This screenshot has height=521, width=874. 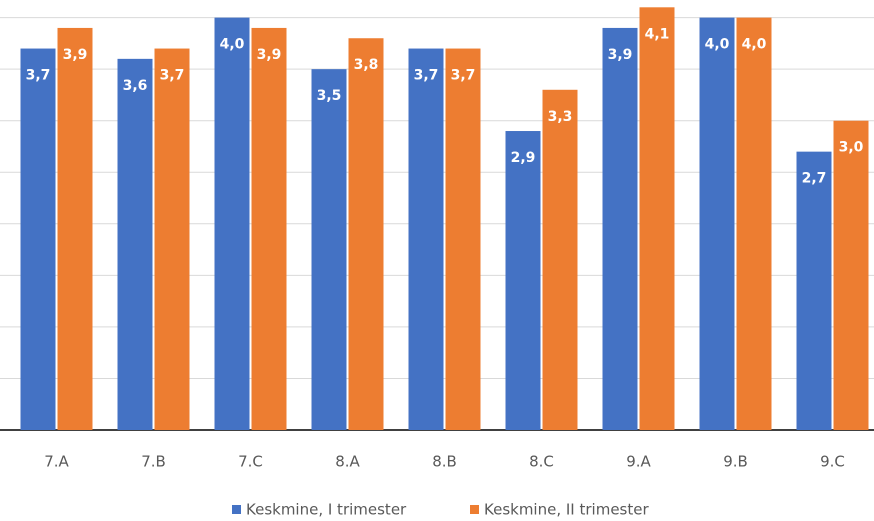 What do you see at coordinates (657, 34) in the screenshot?
I see `value-label: 4,1` at bounding box center [657, 34].